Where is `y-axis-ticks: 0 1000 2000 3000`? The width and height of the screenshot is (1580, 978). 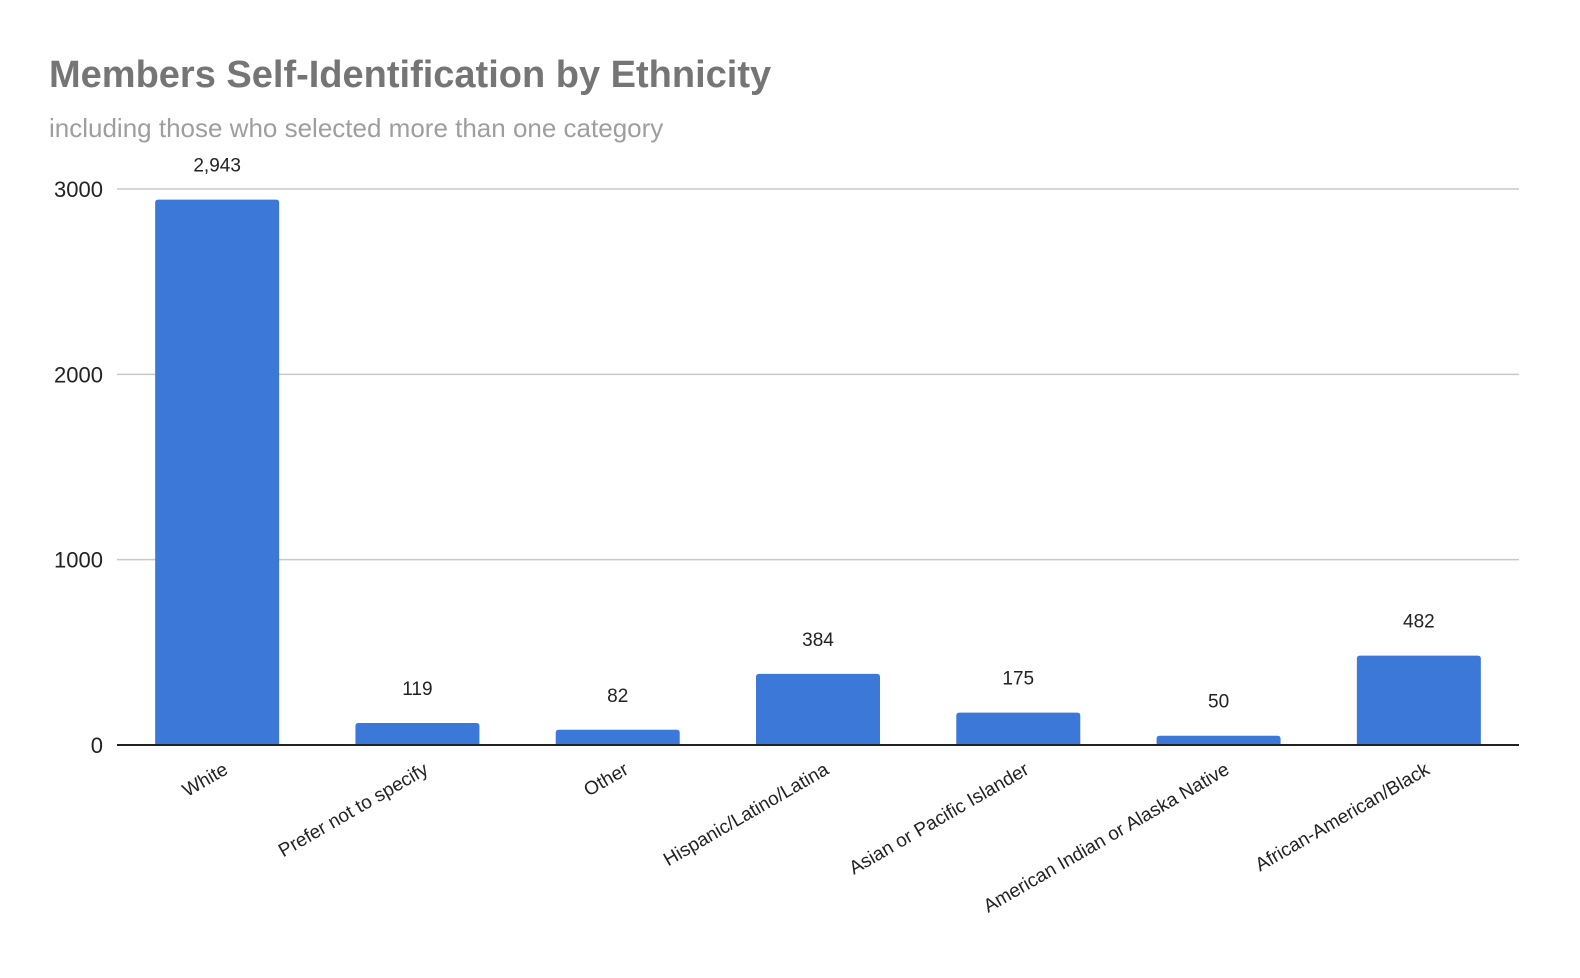
y-axis-ticks: 0 1000 2000 3000 is located at coordinates (78, 467).